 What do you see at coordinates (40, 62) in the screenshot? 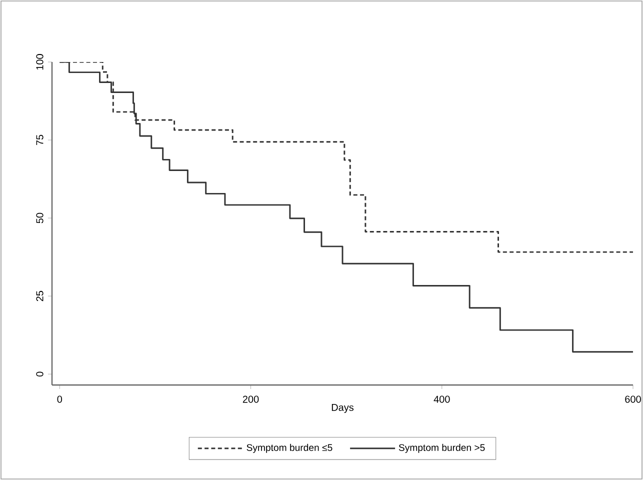
I see `y-tick-label: 100` at bounding box center [40, 62].